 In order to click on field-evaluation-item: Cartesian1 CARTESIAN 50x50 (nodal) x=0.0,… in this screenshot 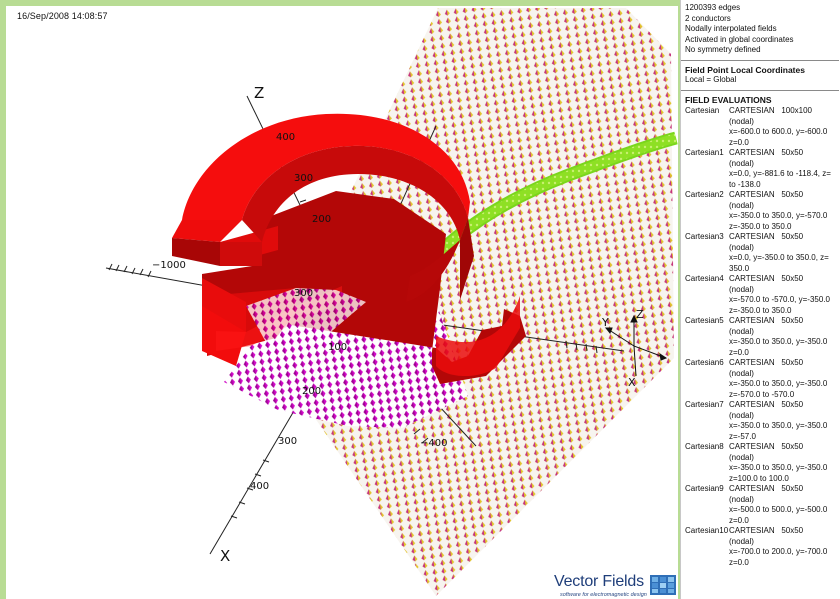, I will do `click(762, 169)`.